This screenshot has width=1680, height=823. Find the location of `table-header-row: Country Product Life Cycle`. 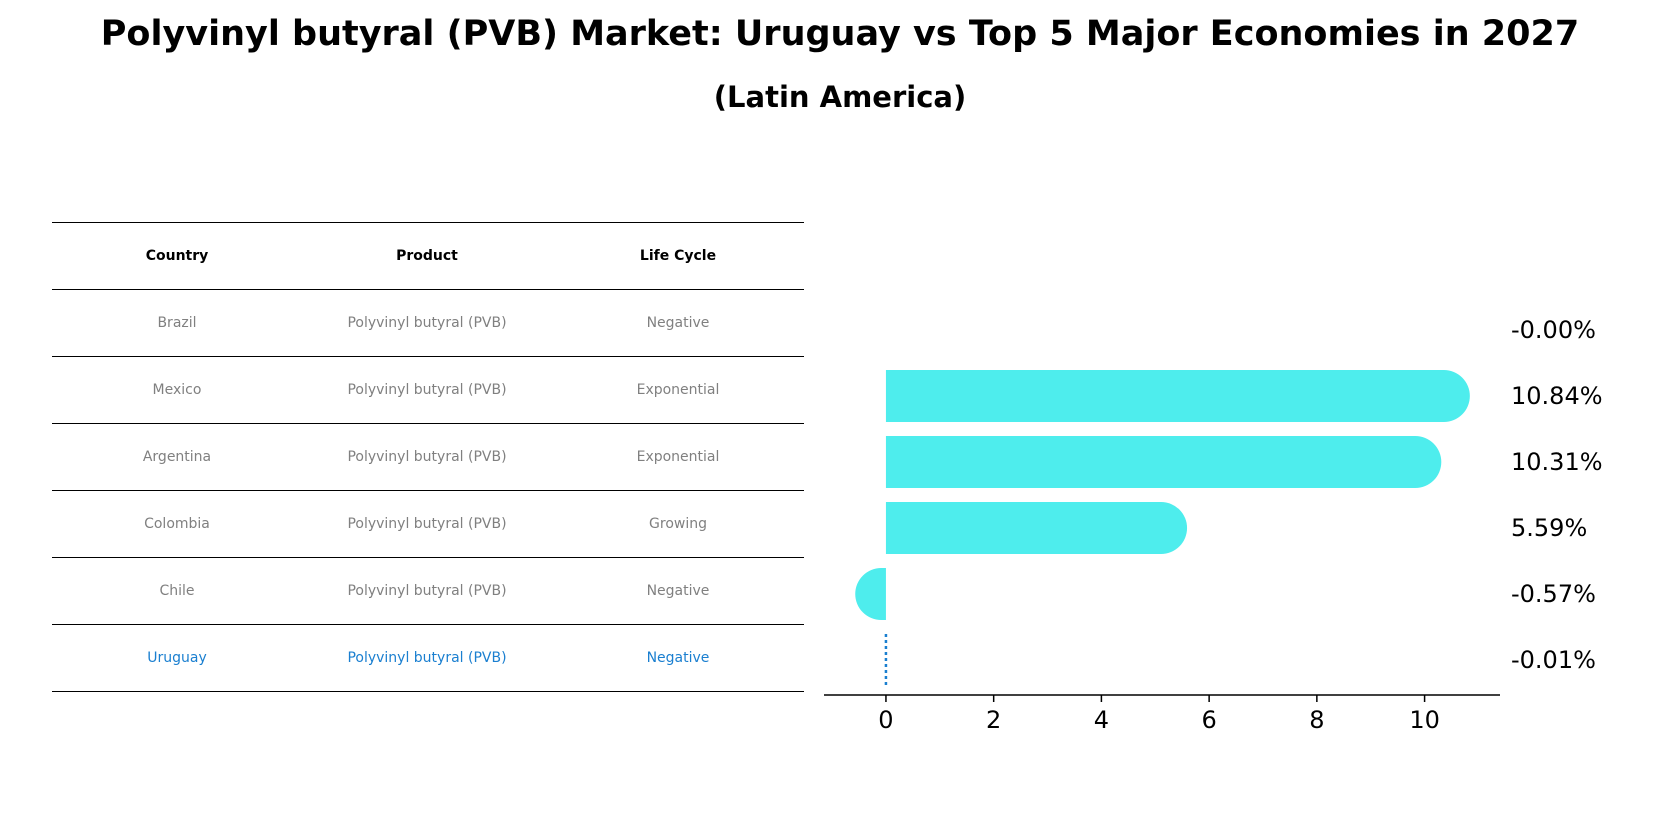

table-header-row: Country Product Life Cycle is located at coordinates (428, 256).